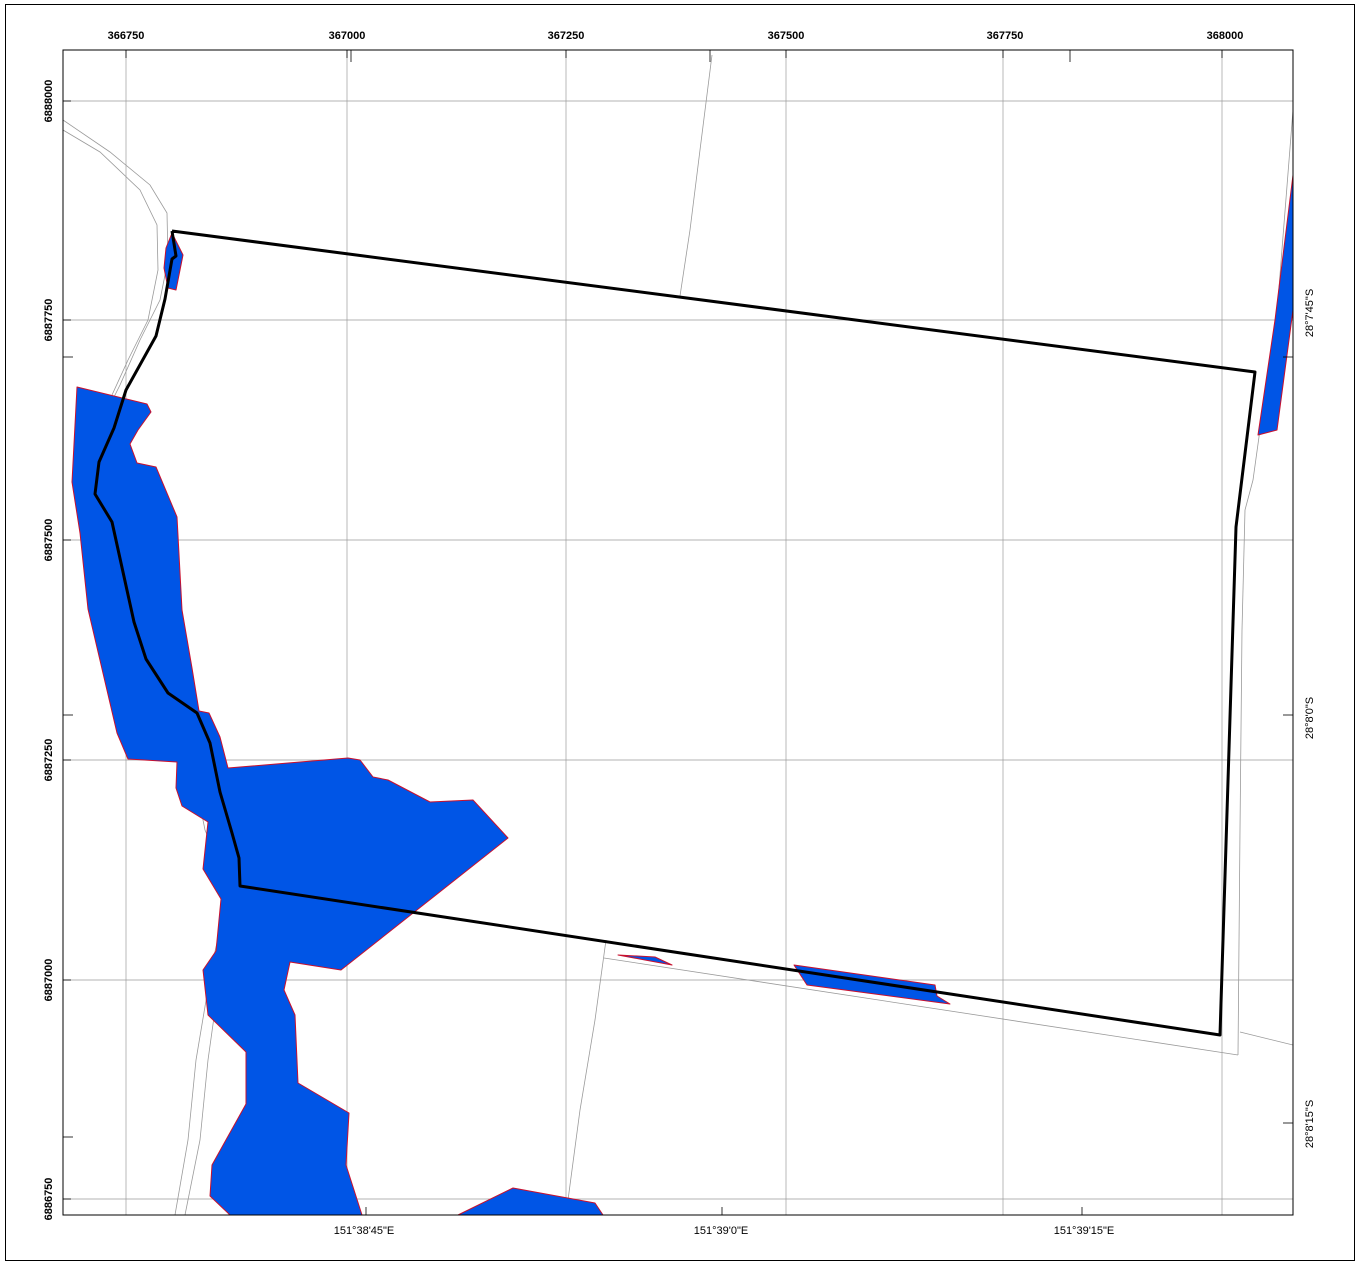 The width and height of the screenshot is (1362, 1265). Describe the element at coordinates (721, 1231) in the screenshot. I see `longitude-label: 151°39'0"E` at that location.